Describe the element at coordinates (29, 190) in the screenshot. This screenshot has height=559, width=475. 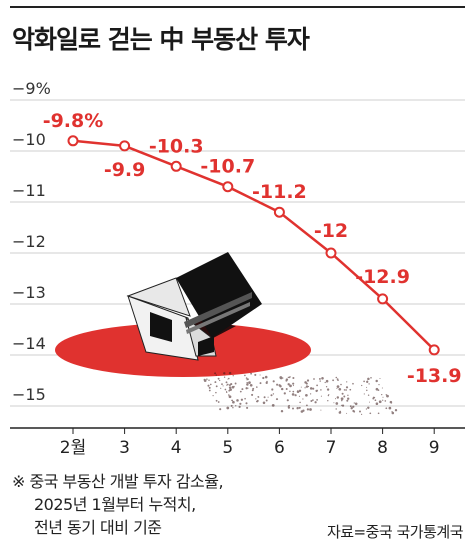
I see `y-tick-label: −11` at that location.